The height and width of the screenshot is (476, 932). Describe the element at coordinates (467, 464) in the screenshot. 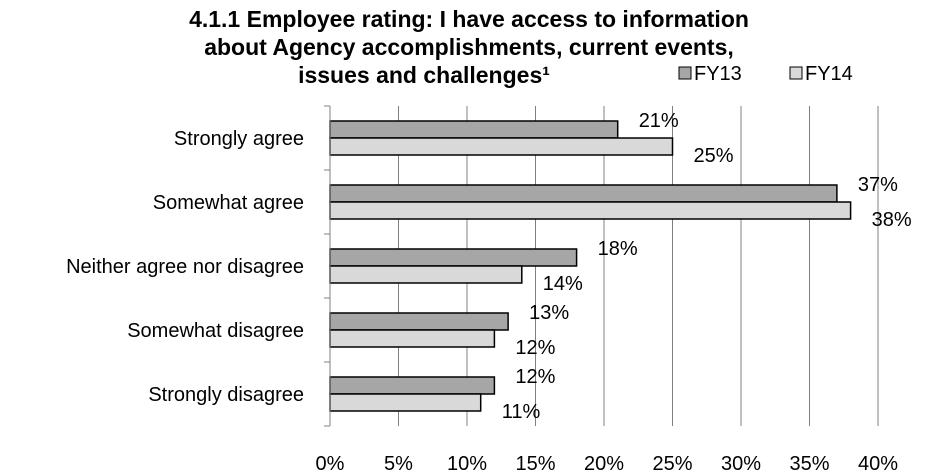

I see `x-tick-label: 10%` at that location.